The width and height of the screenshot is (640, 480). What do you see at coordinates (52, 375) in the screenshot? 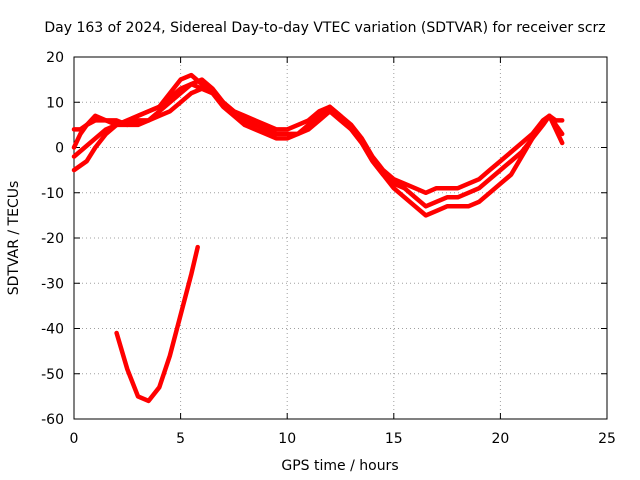
I see `y-tick-label: -50` at bounding box center [52, 375].